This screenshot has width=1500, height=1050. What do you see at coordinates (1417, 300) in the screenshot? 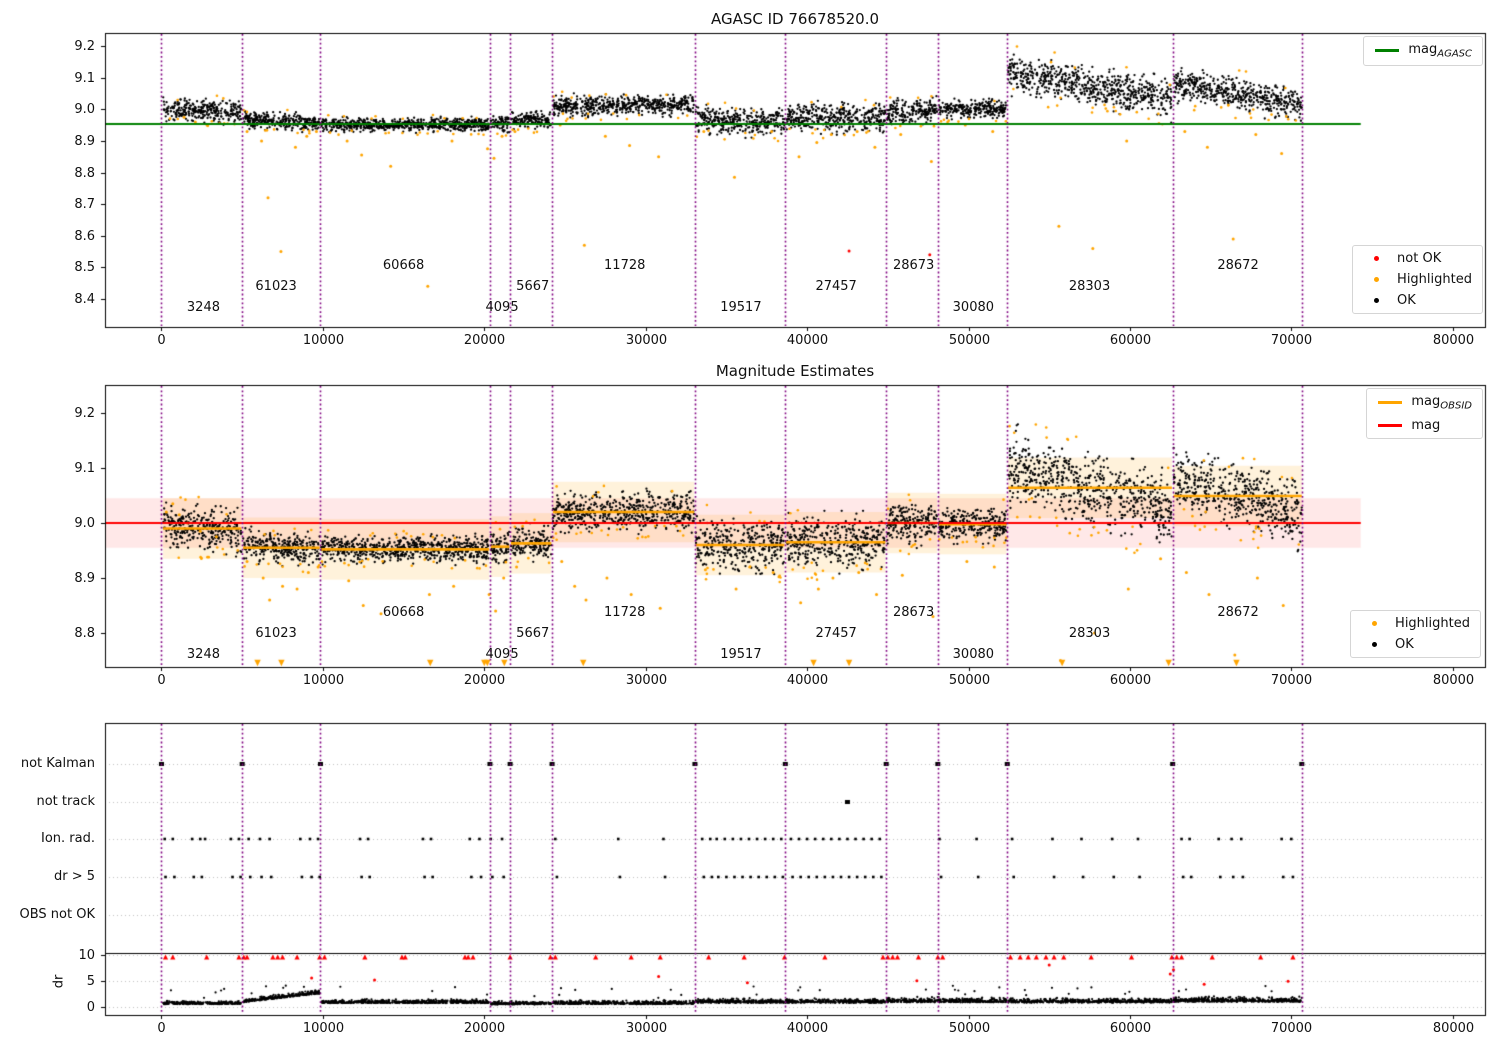
I see `legend-entry-ok: OK` at bounding box center [1417, 300].